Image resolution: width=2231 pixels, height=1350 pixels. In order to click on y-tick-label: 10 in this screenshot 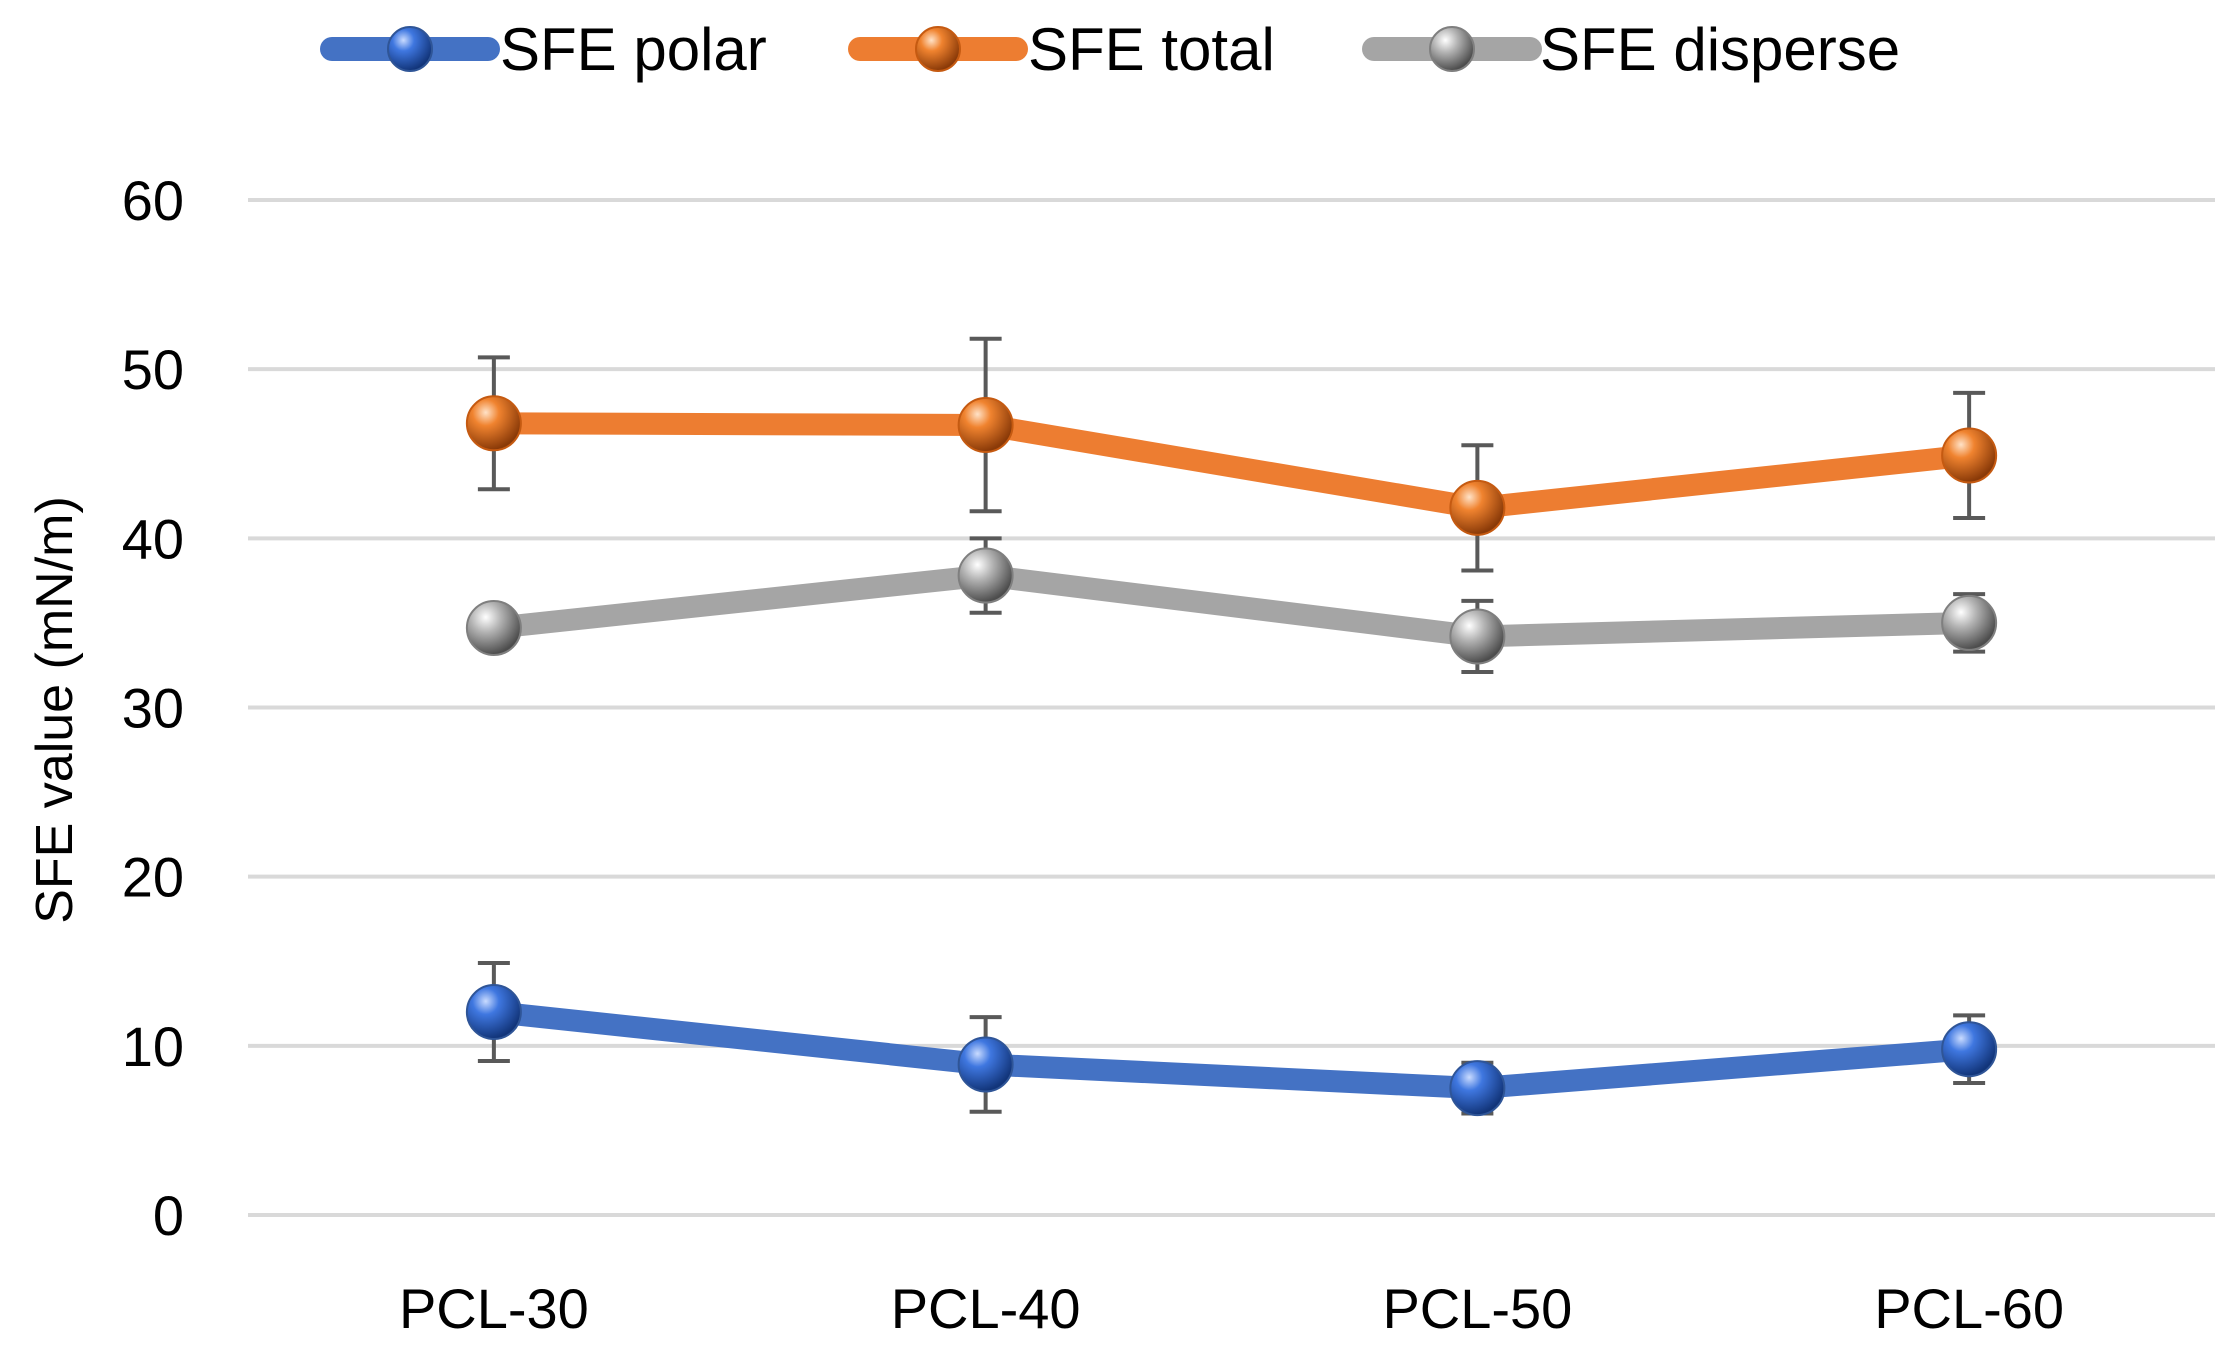, I will do `click(153, 1046)`.